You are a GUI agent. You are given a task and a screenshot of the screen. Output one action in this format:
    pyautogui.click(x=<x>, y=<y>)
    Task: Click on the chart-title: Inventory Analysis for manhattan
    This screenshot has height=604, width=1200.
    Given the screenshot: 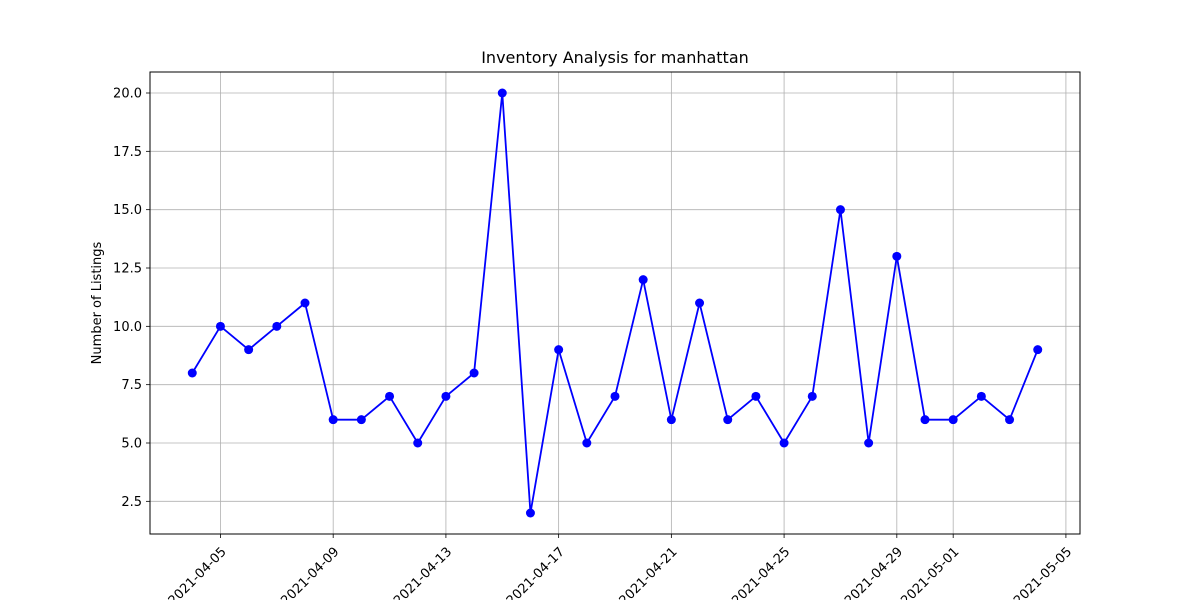 What is the action you would take?
    pyautogui.click(x=615, y=57)
    